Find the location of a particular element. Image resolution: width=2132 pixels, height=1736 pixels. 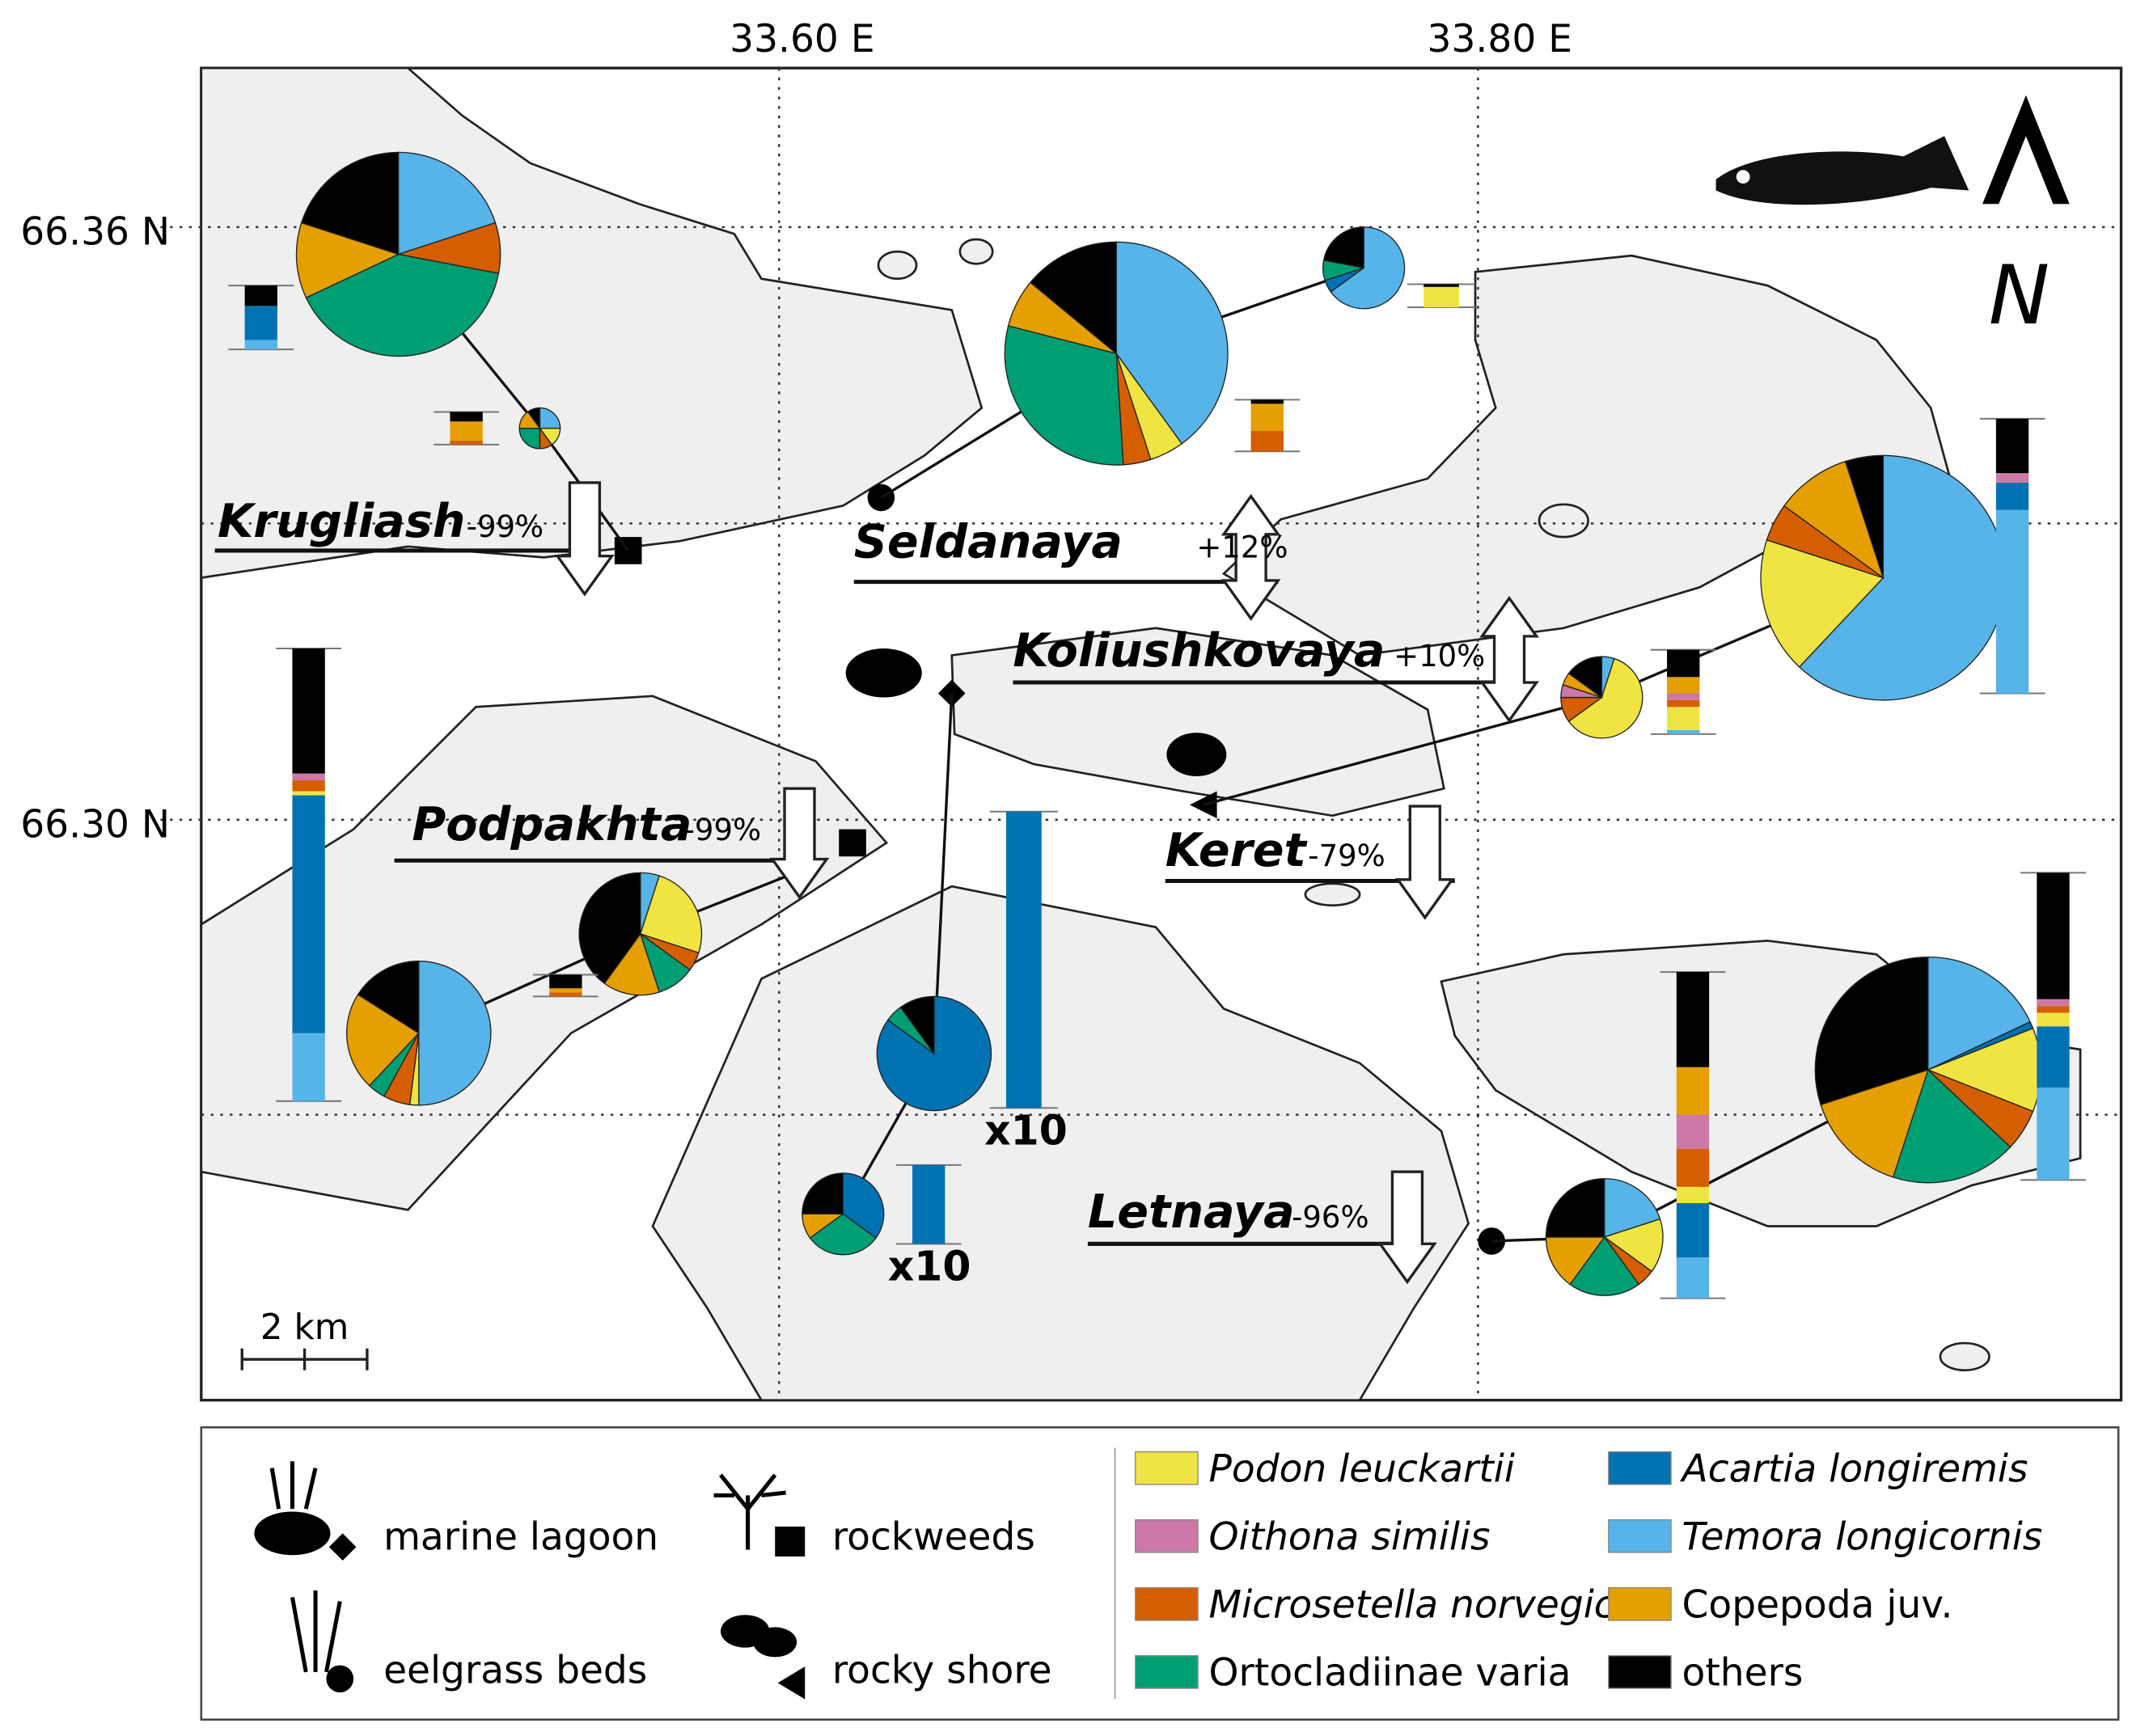

site-change: +12% is located at coordinates (1242, 547).